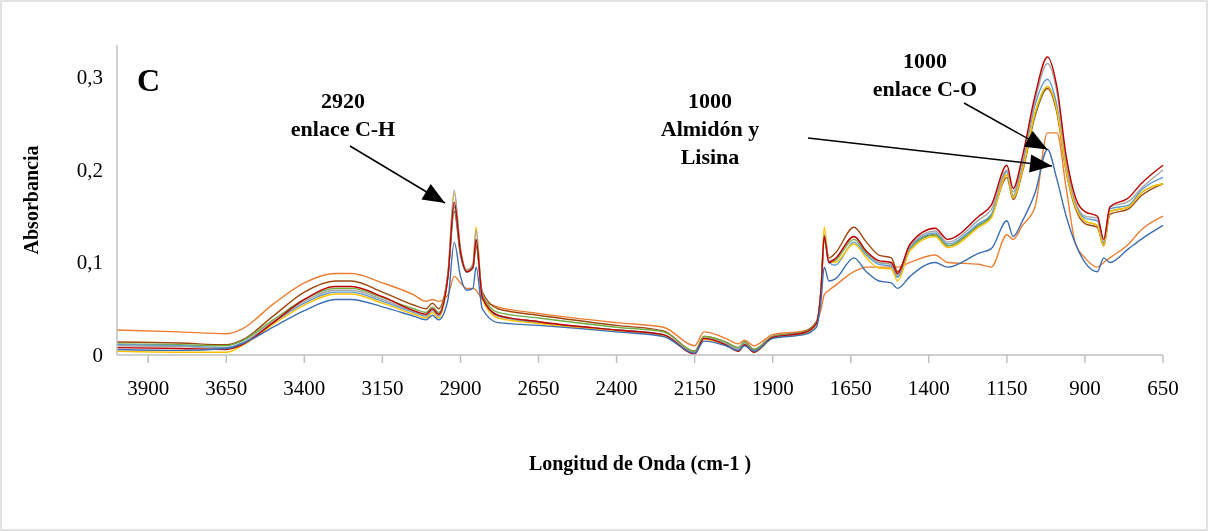 This screenshot has width=1208, height=531. Describe the element at coordinates (460, 388) in the screenshot. I see `x-tick-label: 2900` at that location.